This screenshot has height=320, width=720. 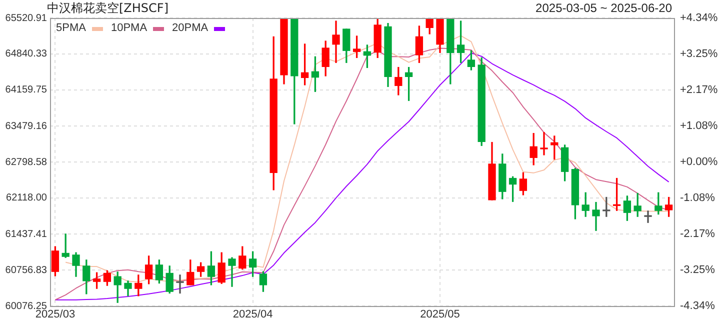 I want to click on y2-tick-label: -4.34%, so click(x=698, y=306).